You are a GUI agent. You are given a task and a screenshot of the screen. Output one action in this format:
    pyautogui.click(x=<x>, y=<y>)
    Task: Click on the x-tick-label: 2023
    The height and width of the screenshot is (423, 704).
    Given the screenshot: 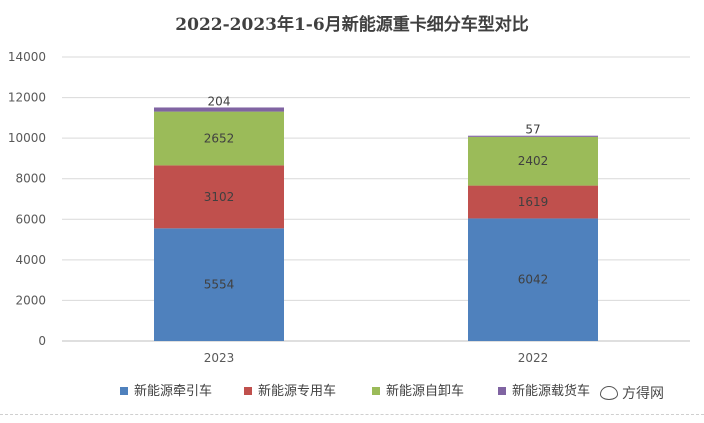 What is the action you would take?
    pyautogui.click(x=219, y=358)
    